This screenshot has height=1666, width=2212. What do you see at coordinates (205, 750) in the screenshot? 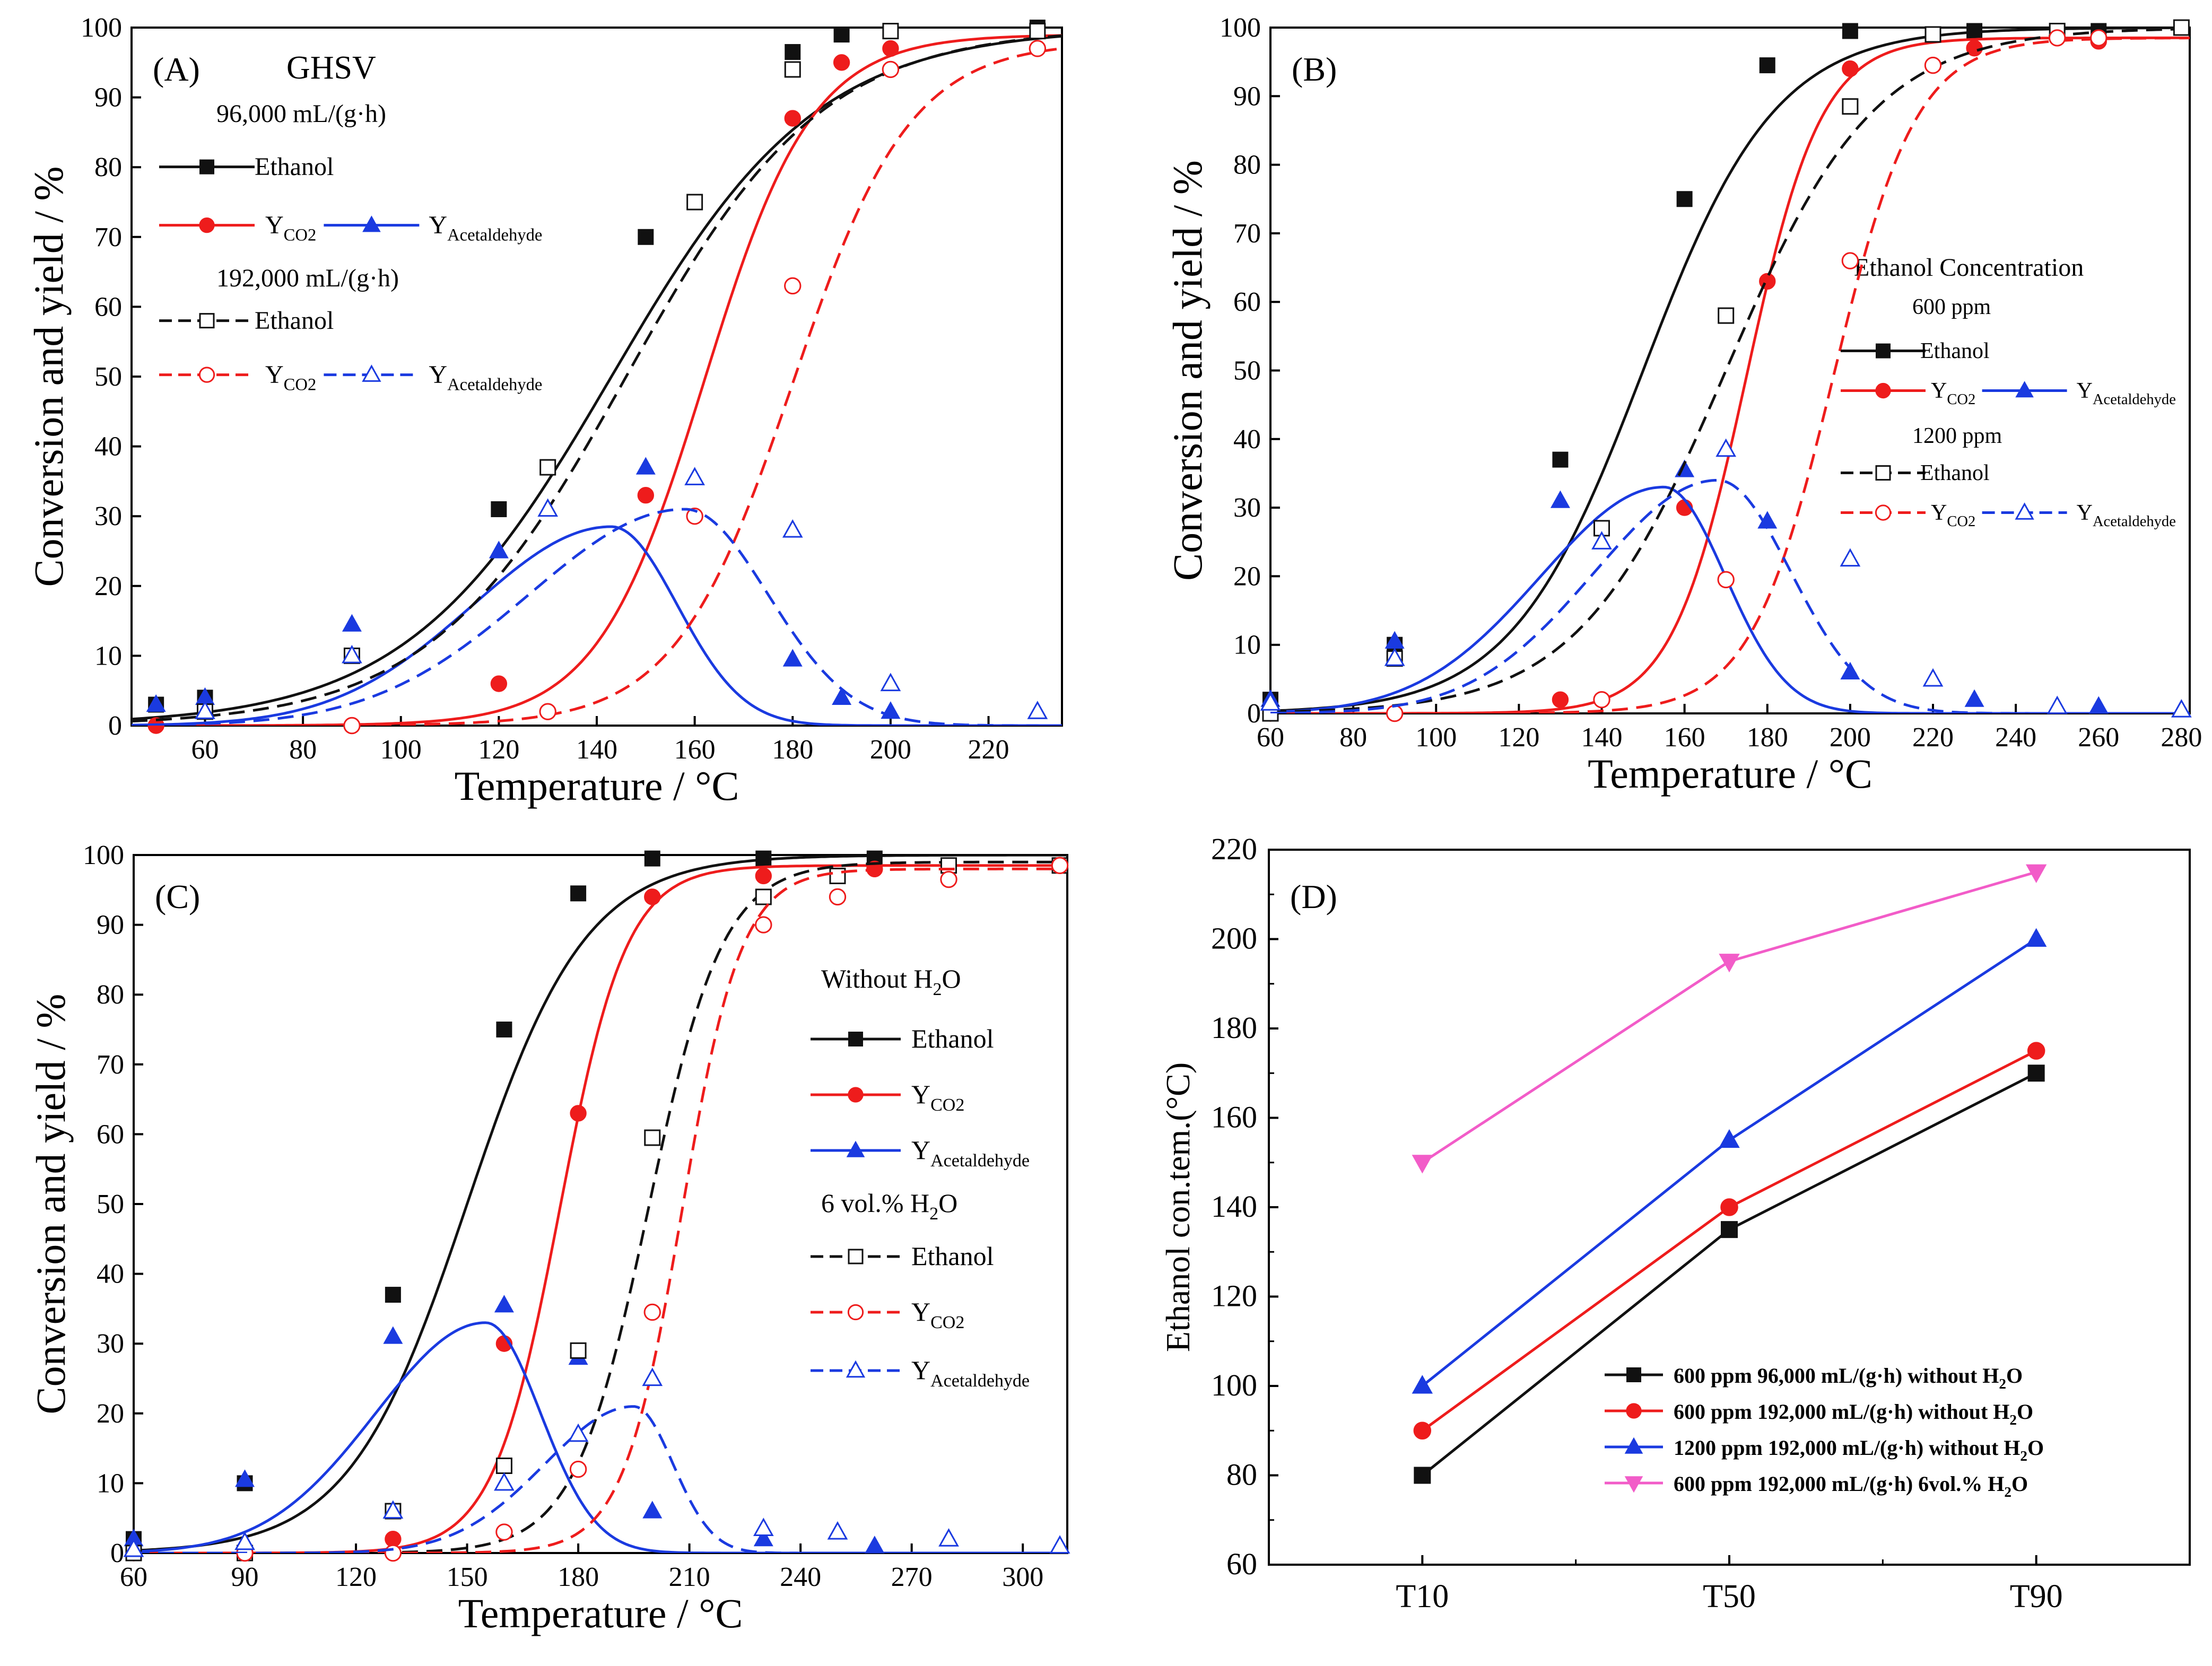
I see `x-tick-label: 60` at bounding box center [205, 750].